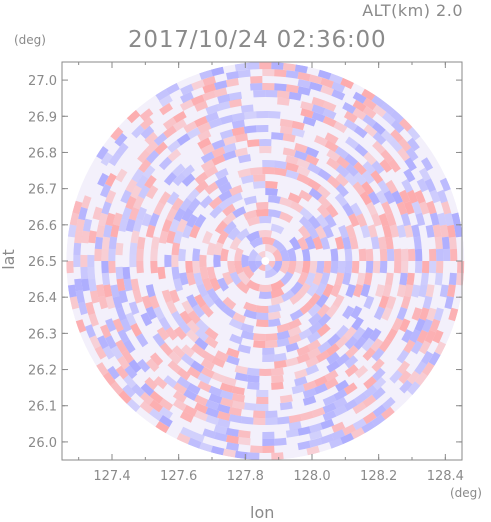 Image resolution: width=491 pixels, height=522 pixels. What do you see at coordinates (262, 512) in the screenshot?
I see `x-axis-label: lon` at bounding box center [262, 512].